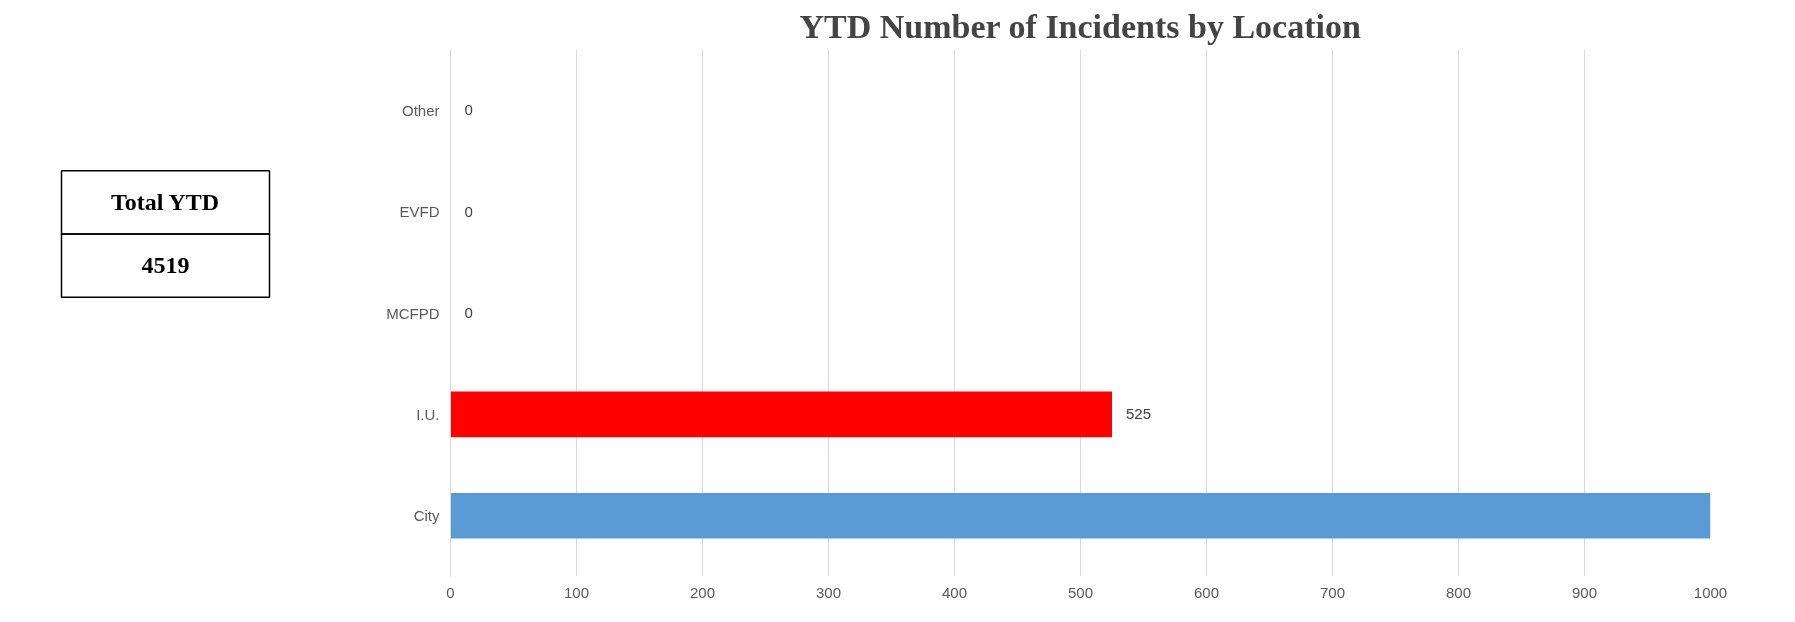 This screenshot has width=1795, height=622. I want to click on x-tick-label: 400, so click(954, 592).